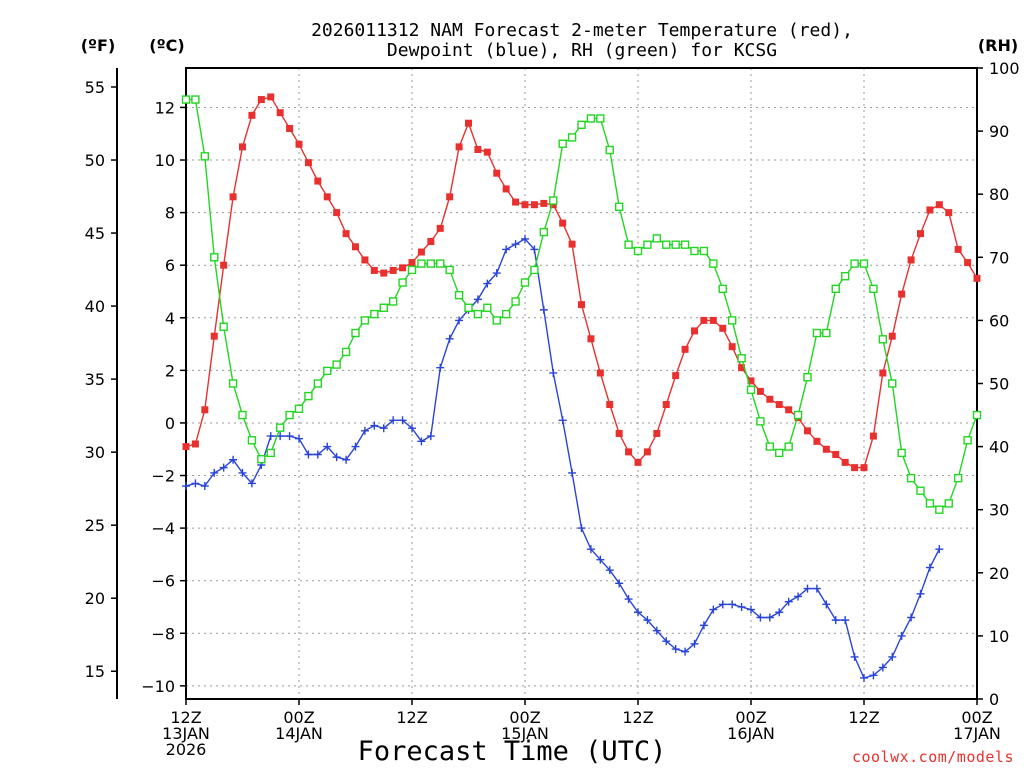 This screenshot has height=768, width=1024. I want to click on rh-tick-label: 0, so click(994, 699).